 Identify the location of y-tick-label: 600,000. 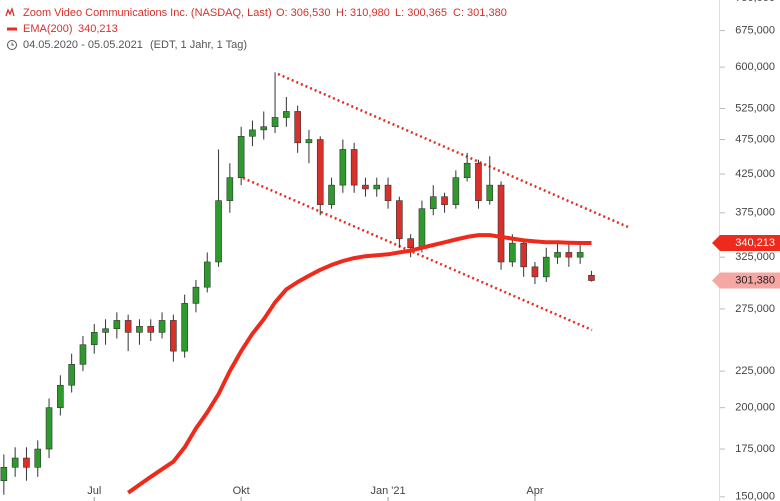
(755, 67).